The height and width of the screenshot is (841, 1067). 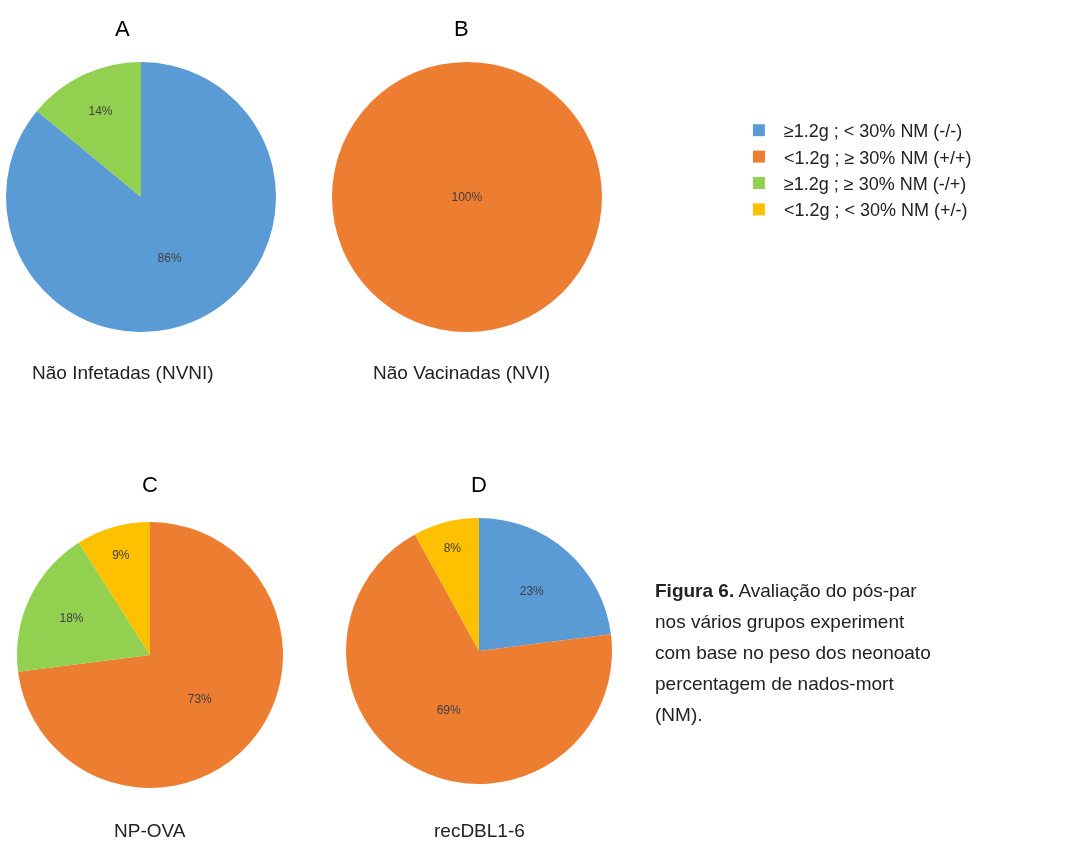 What do you see at coordinates (150, 484) in the screenshot?
I see `chart-title: C` at bounding box center [150, 484].